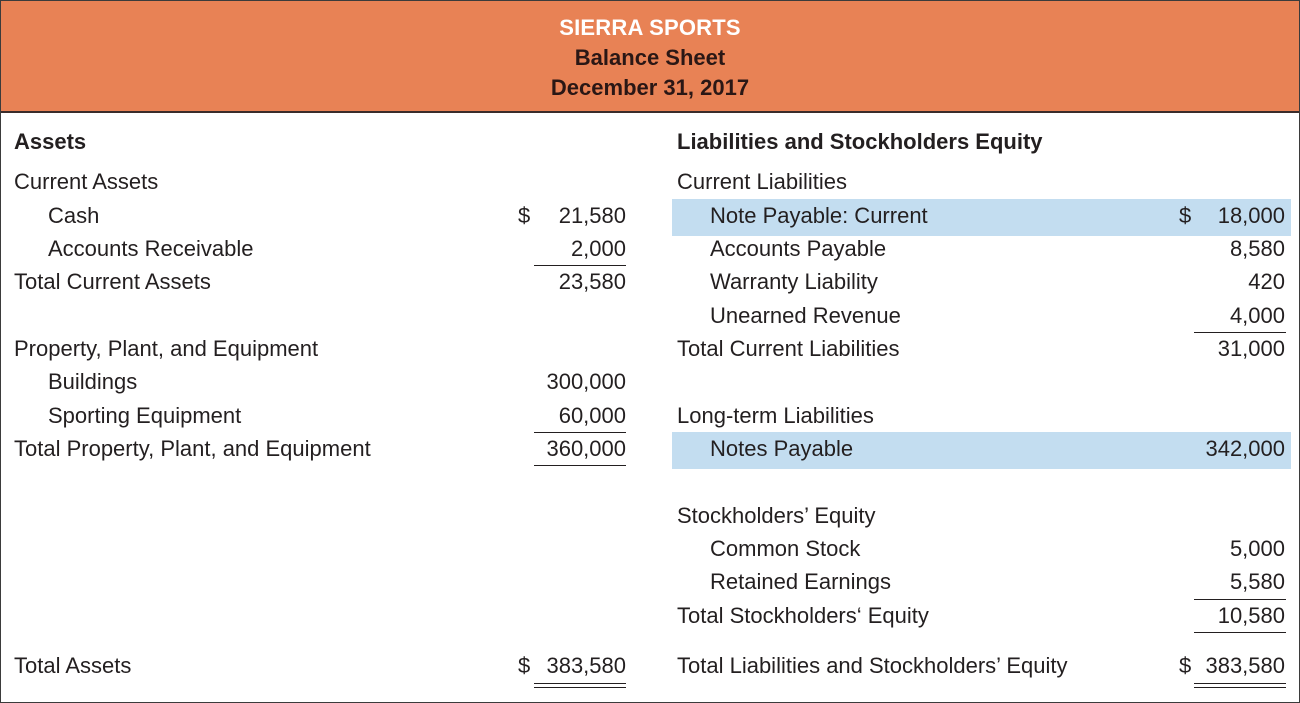 The image size is (1300, 703). Describe the element at coordinates (1266, 281) in the screenshot. I see `line-item-amount: 420` at that location.